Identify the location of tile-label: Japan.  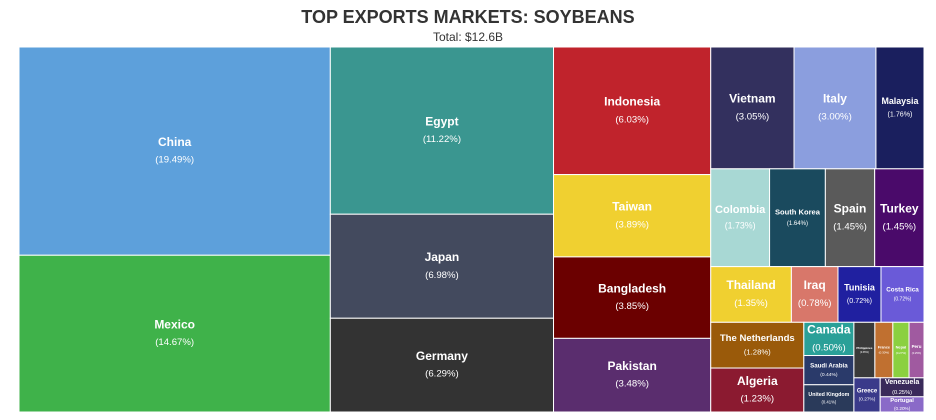
(442, 257).